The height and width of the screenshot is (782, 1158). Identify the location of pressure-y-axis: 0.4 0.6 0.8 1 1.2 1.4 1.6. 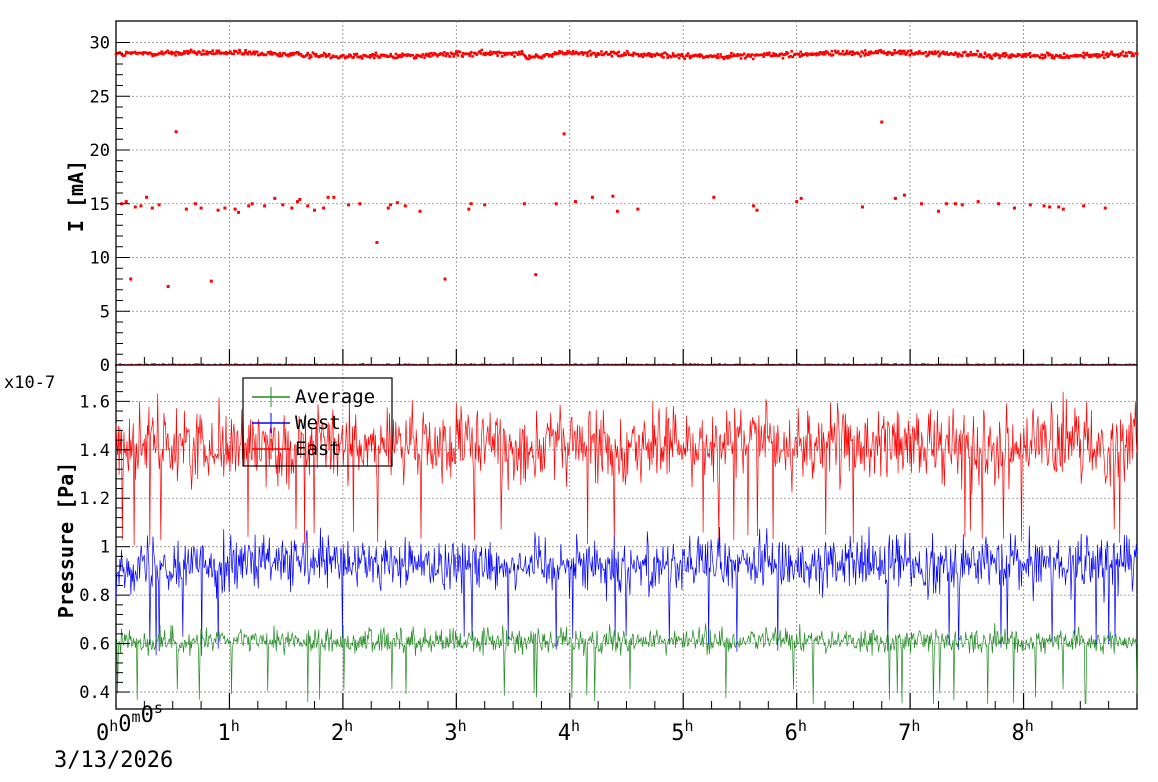
(104, 537).